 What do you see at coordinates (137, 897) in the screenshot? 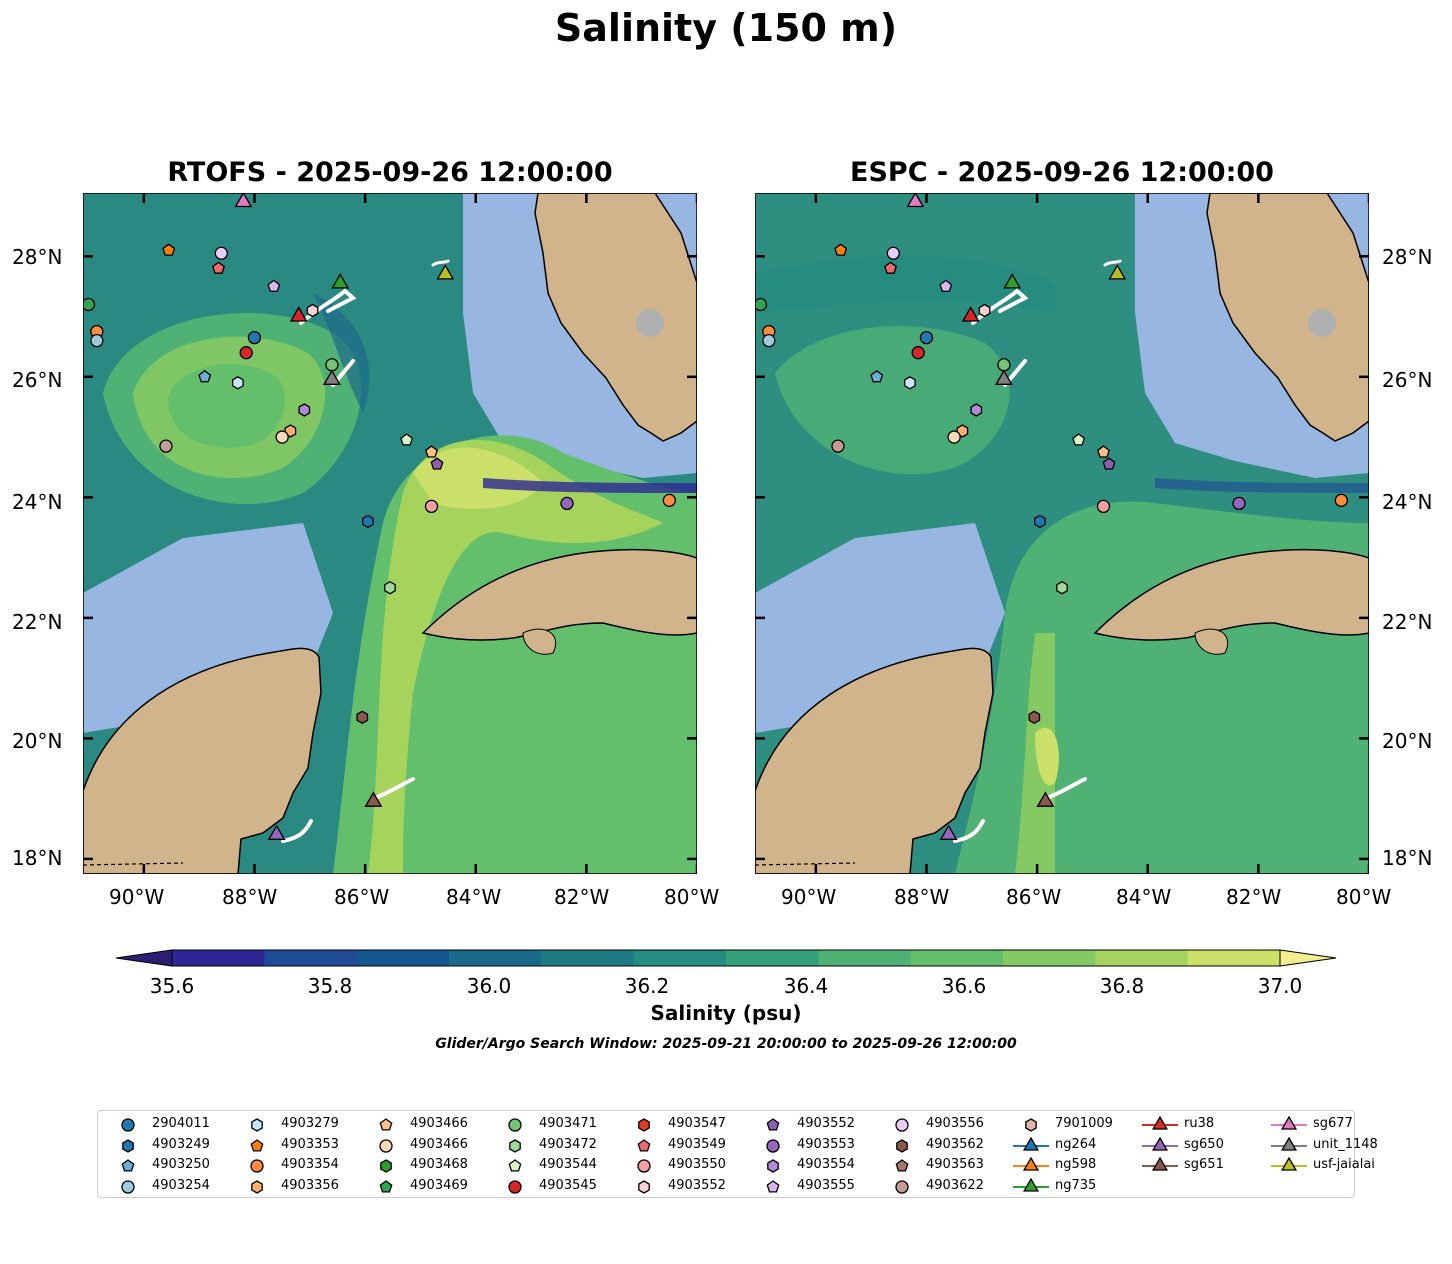
I see `lon-label-90w-left: 90°W` at bounding box center [137, 897].